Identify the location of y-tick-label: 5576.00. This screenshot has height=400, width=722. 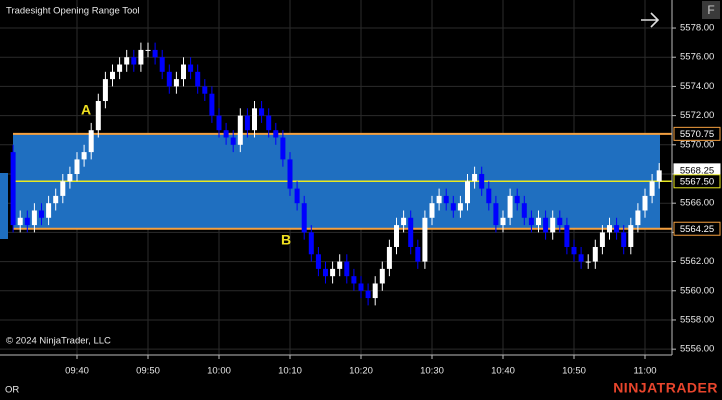
(697, 57).